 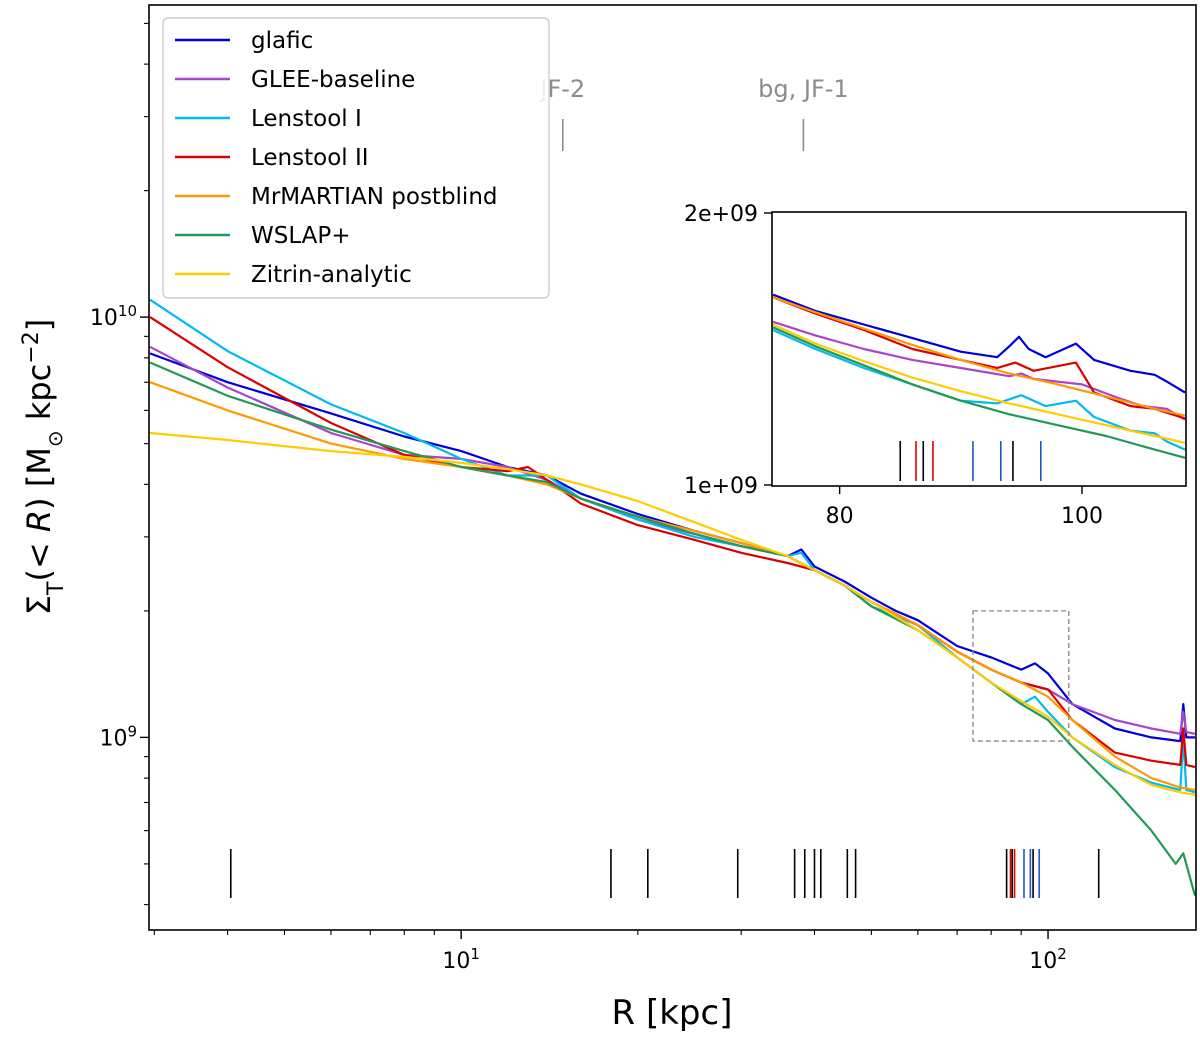 I want to click on inset-series-group, so click(x=979, y=376).